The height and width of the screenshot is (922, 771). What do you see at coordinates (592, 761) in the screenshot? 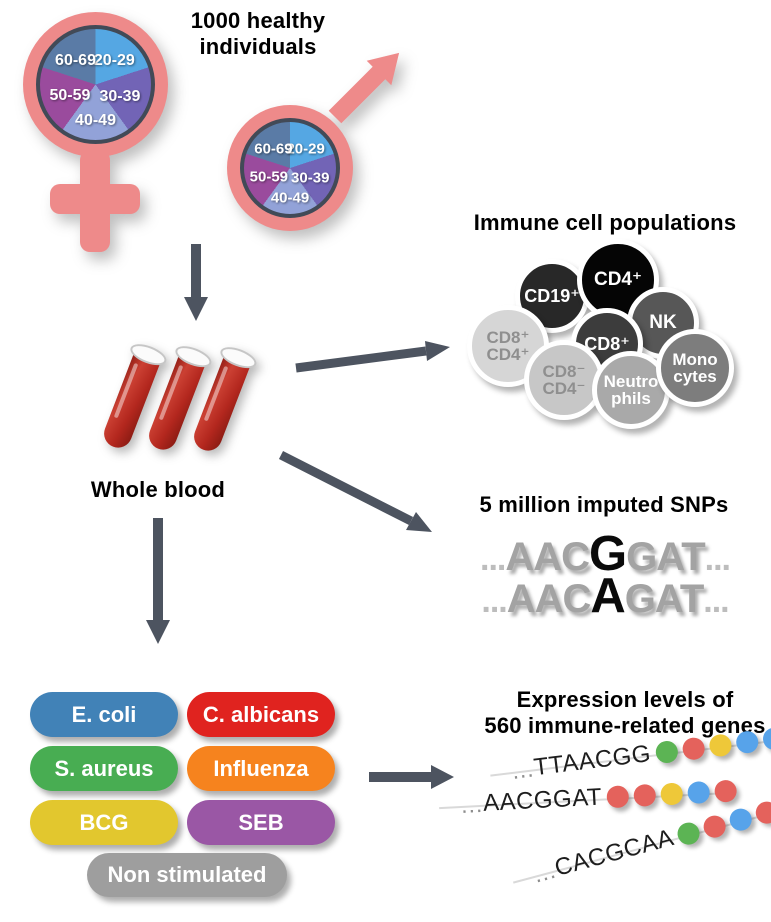
I see `gene-sequence: TTAACGG` at bounding box center [592, 761].